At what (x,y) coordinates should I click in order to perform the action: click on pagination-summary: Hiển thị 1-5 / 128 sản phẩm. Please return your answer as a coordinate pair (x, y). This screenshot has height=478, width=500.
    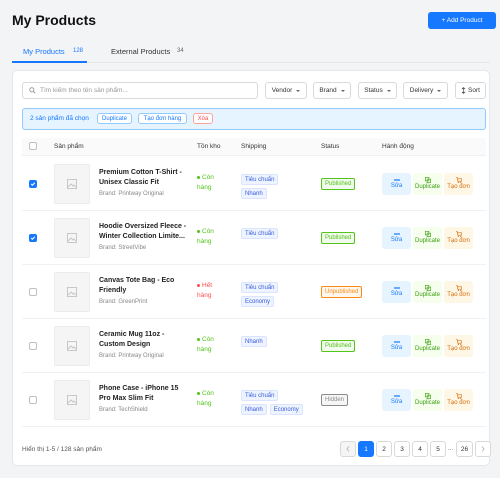
    Looking at the image, I should click on (62, 449).